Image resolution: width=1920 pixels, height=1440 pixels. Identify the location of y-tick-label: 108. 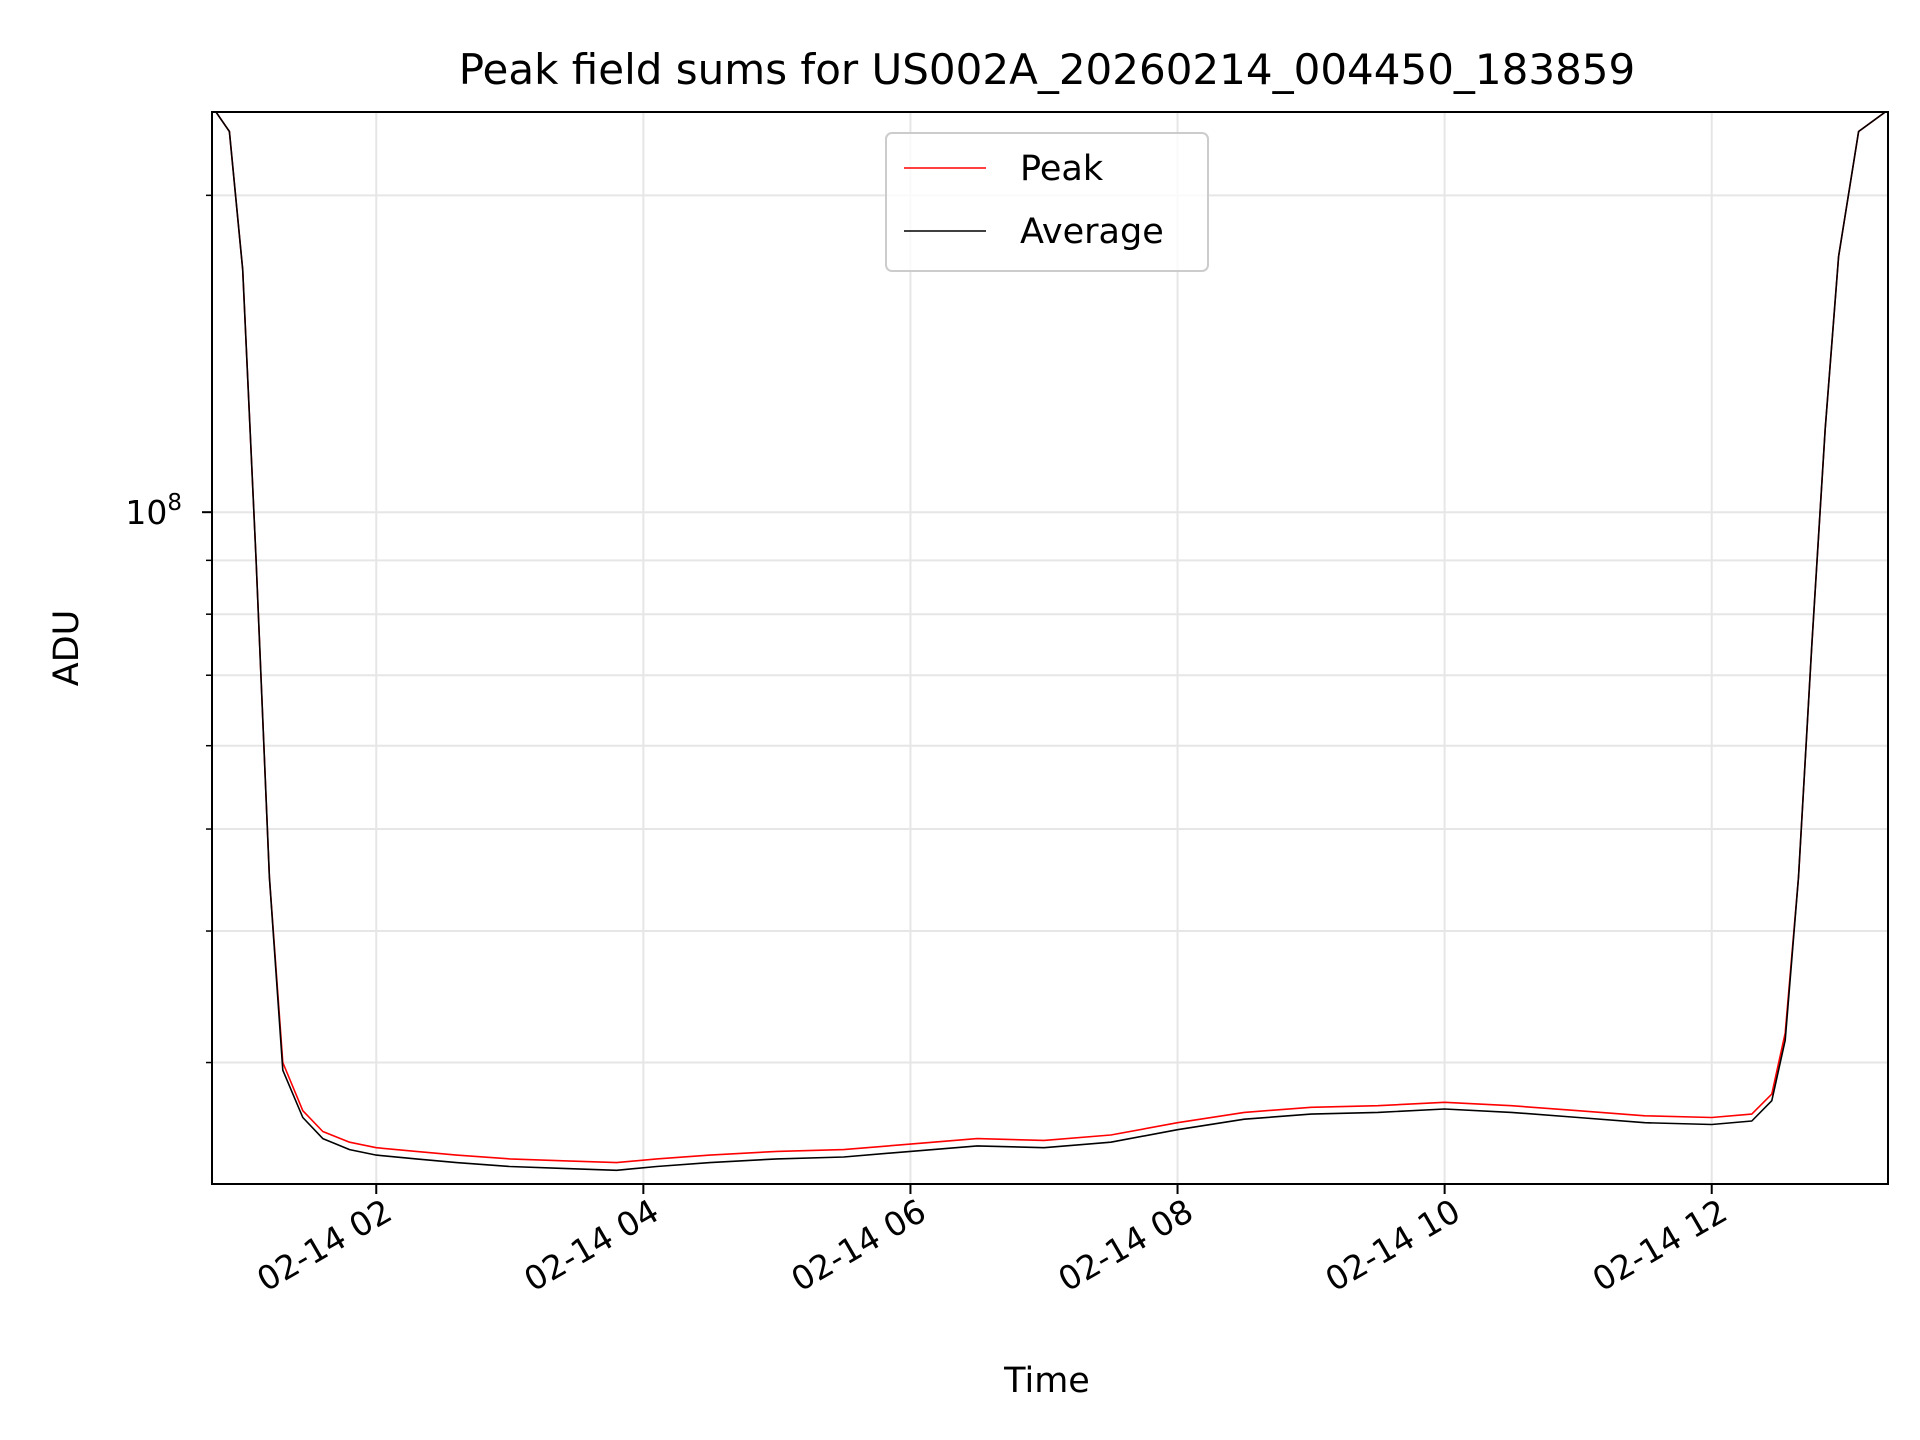
(153, 511).